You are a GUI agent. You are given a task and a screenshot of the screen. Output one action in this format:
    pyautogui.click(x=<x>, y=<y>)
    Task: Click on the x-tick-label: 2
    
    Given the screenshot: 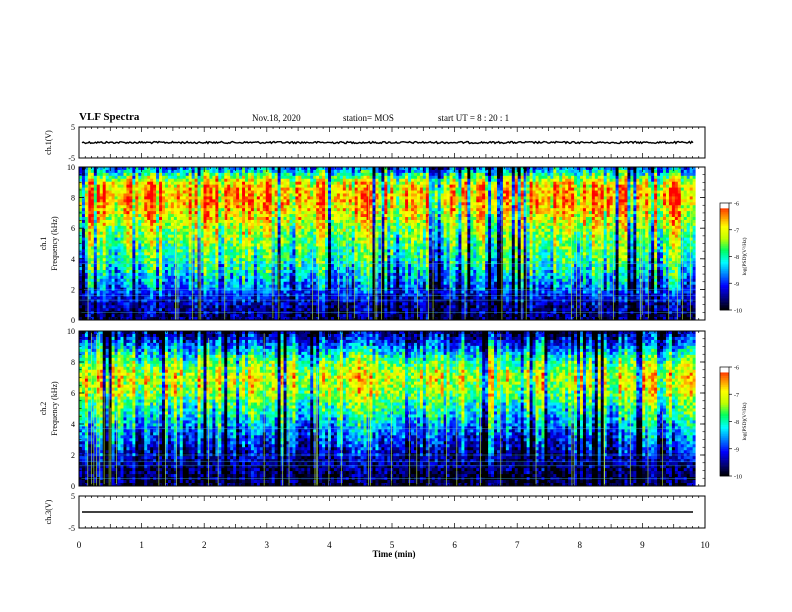 What is the action you would take?
    pyautogui.click(x=204, y=545)
    